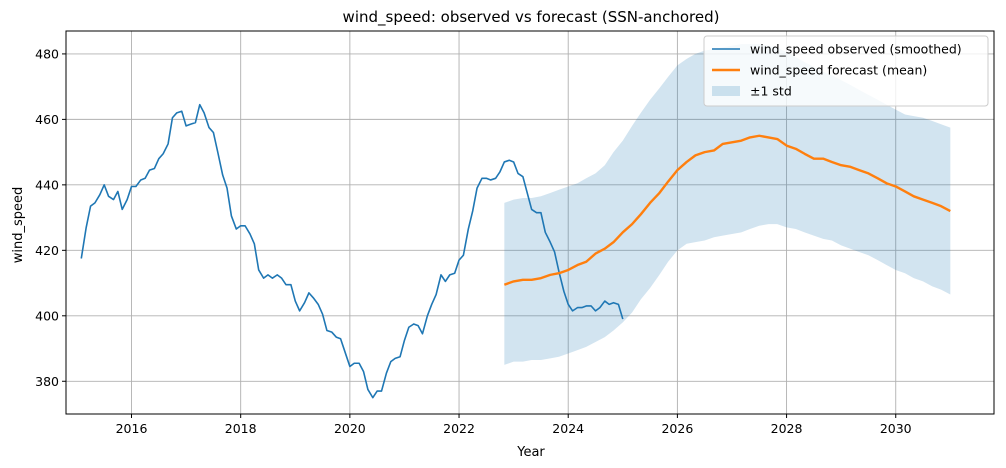 Image resolution: width=1006 pixels, height=468 pixels. What do you see at coordinates (727, 210) in the screenshot?
I see `forecast-series-line` at bounding box center [727, 210].